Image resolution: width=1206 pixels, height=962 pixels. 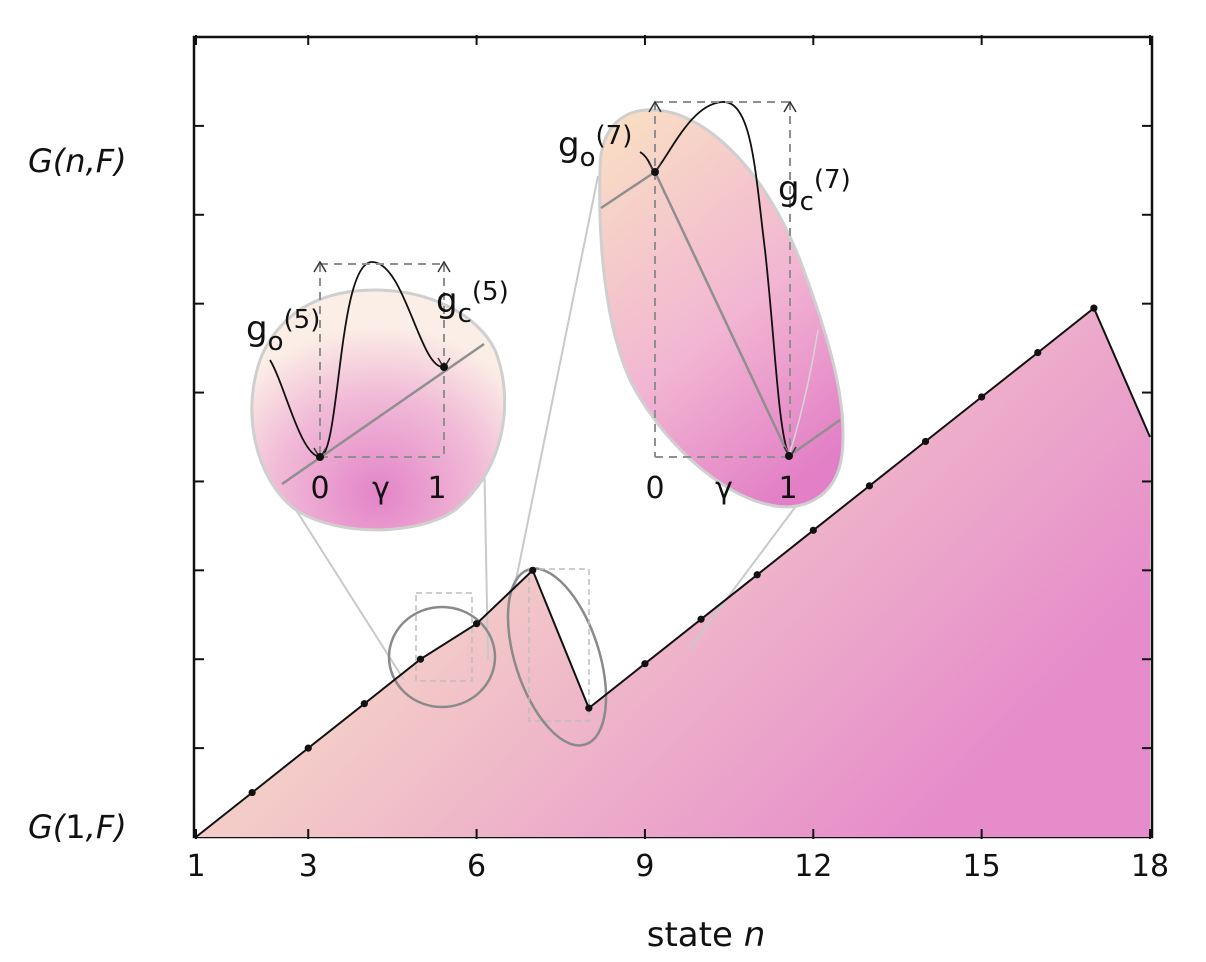 What do you see at coordinates (257, 329) in the screenshot?
I see `inset-5-go-g: g` at bounding box center [257, 329].